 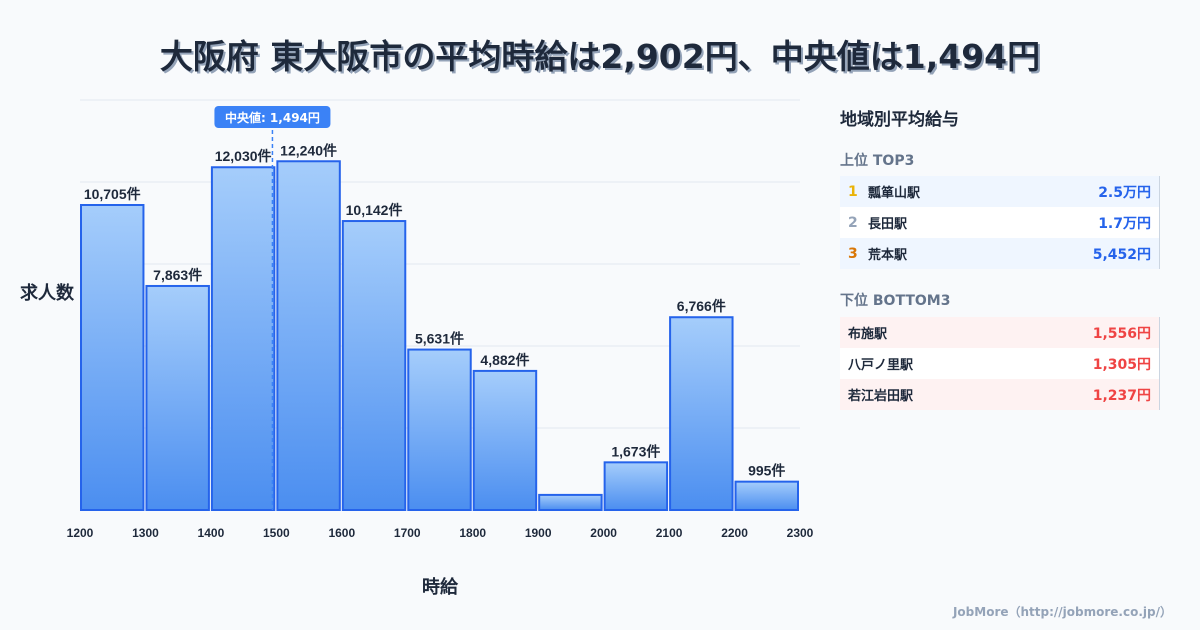 What do you see at coordinates (504, 360) in the screenshot?
I see `bar-label: 4,882件` at bounding box center [504, 360].